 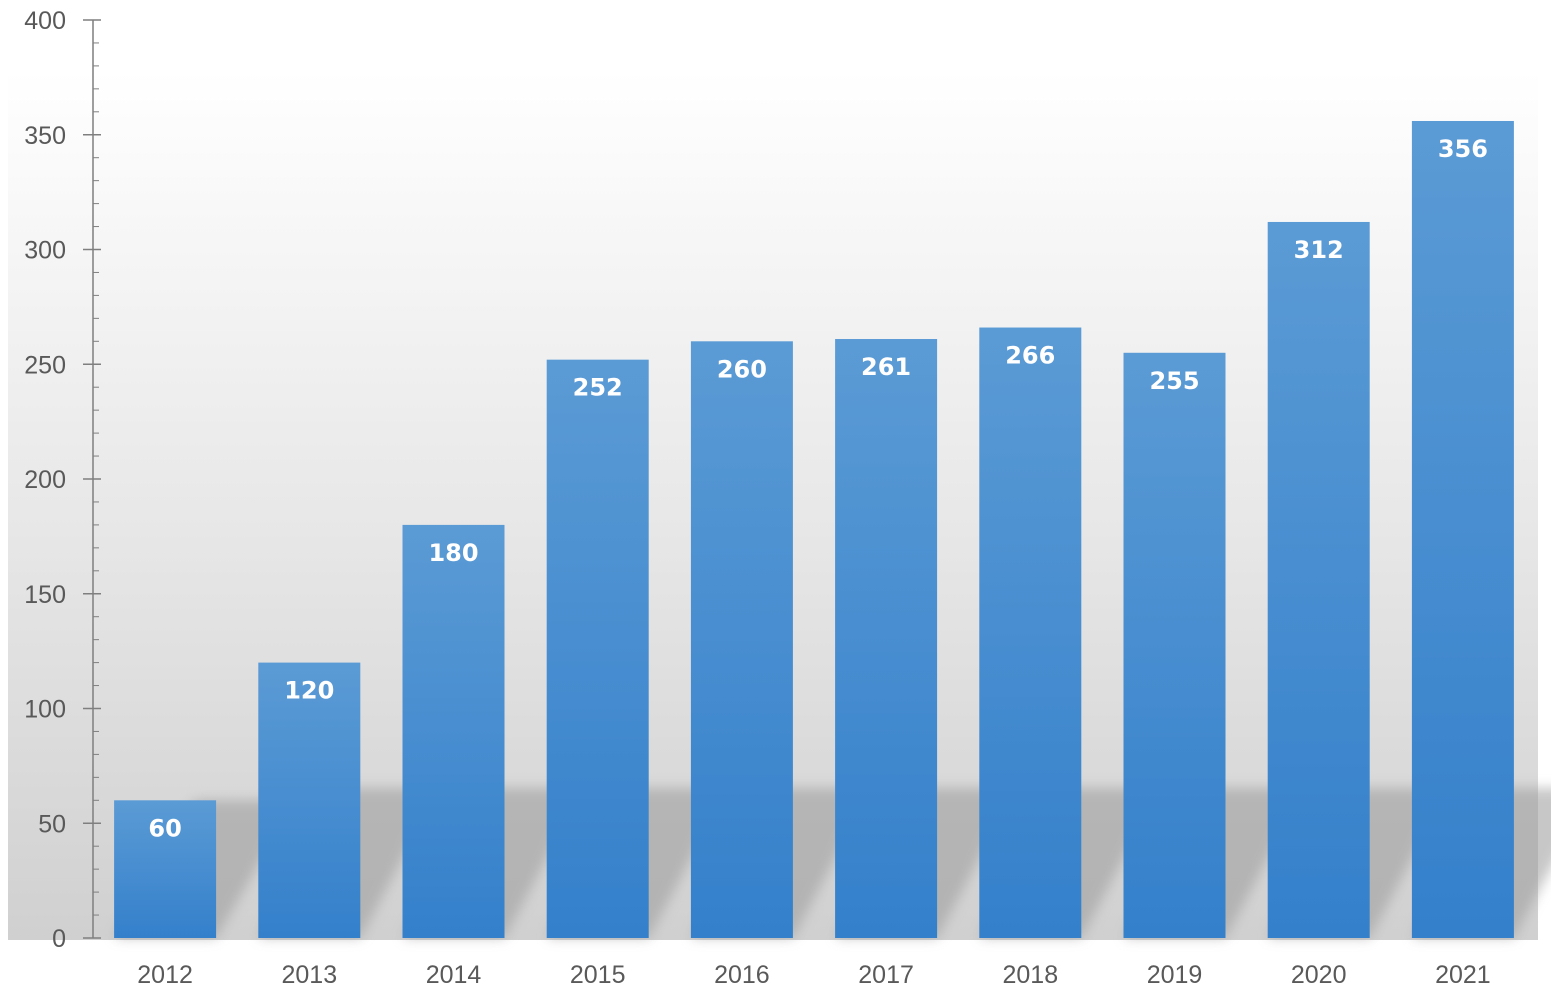 What do you see at coordinates (309, 975) in the screenshot?
I see `x-tick-label-2013: 2013` at bounding box center [309, 975].